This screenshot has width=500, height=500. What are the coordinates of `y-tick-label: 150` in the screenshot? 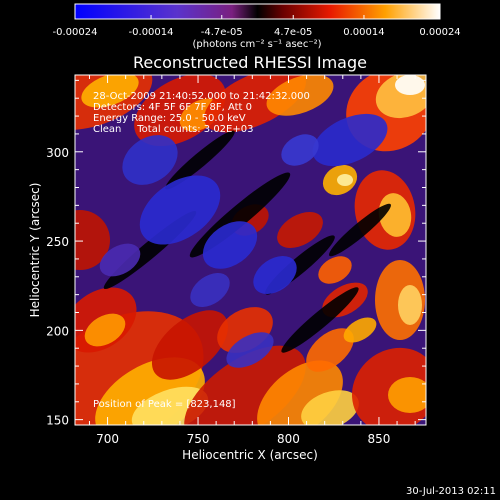 It's located at (57, 421).